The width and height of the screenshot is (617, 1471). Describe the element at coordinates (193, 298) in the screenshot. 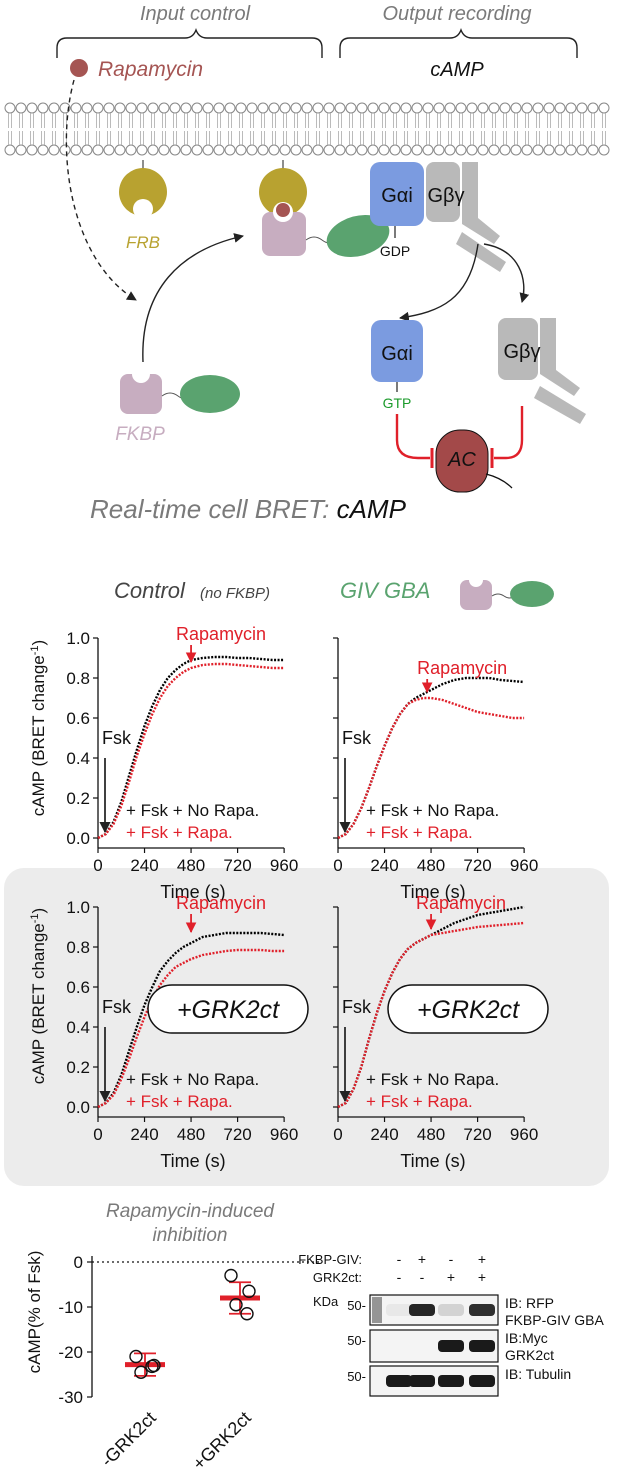

I see `assembly-arrow` at that location.